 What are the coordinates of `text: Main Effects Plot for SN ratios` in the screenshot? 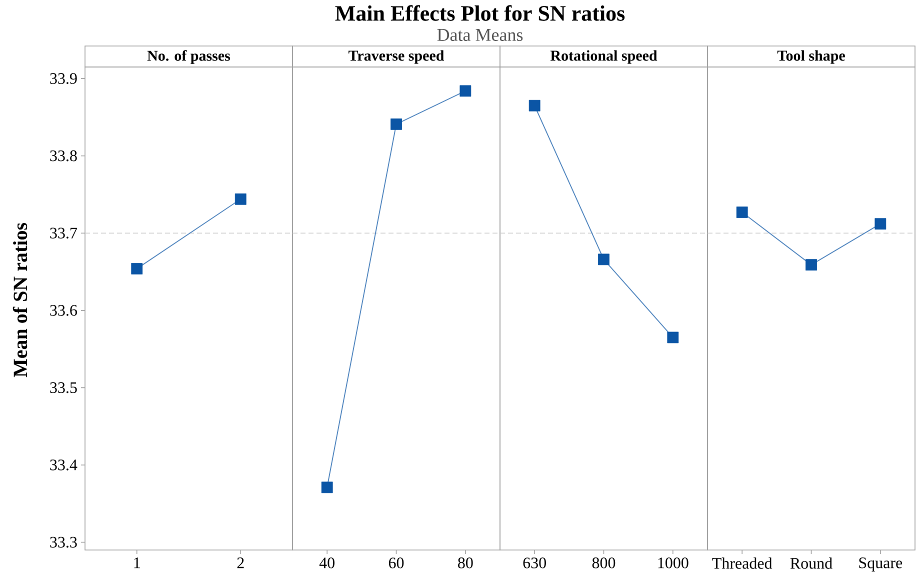 It's located at (480, 13).